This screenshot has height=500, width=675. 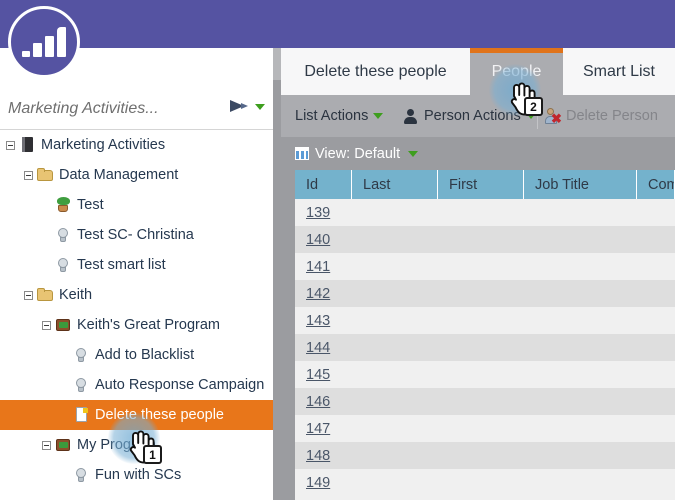 What do you see at coordinates (656, 184) in the screenshot?
I see `grid-column-header-comp: Comp` at bounding box center [656, 184].